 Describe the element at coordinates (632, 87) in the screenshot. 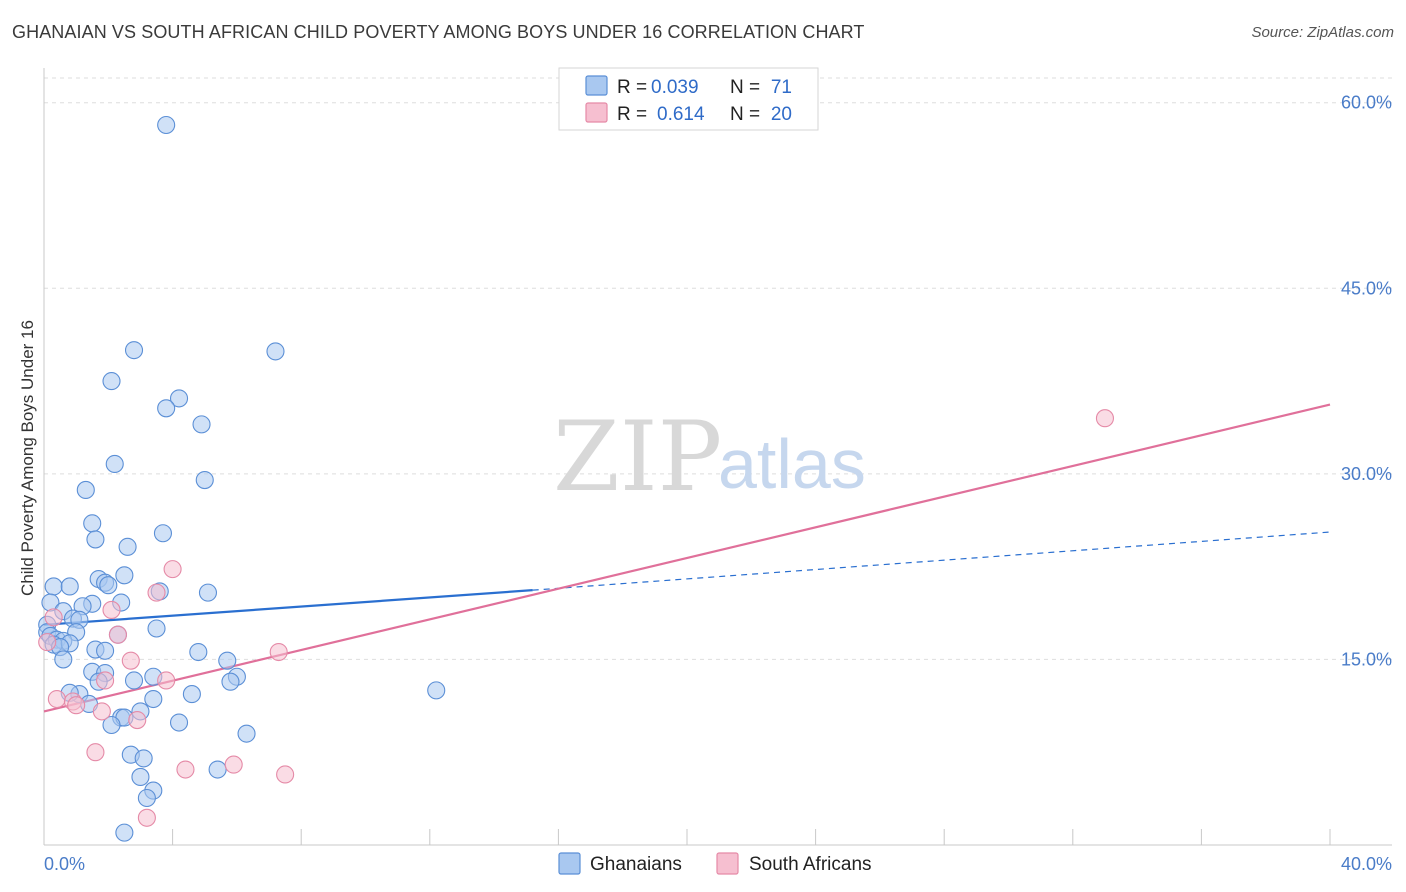

I see `legend-r-label-1: R =` at that location.